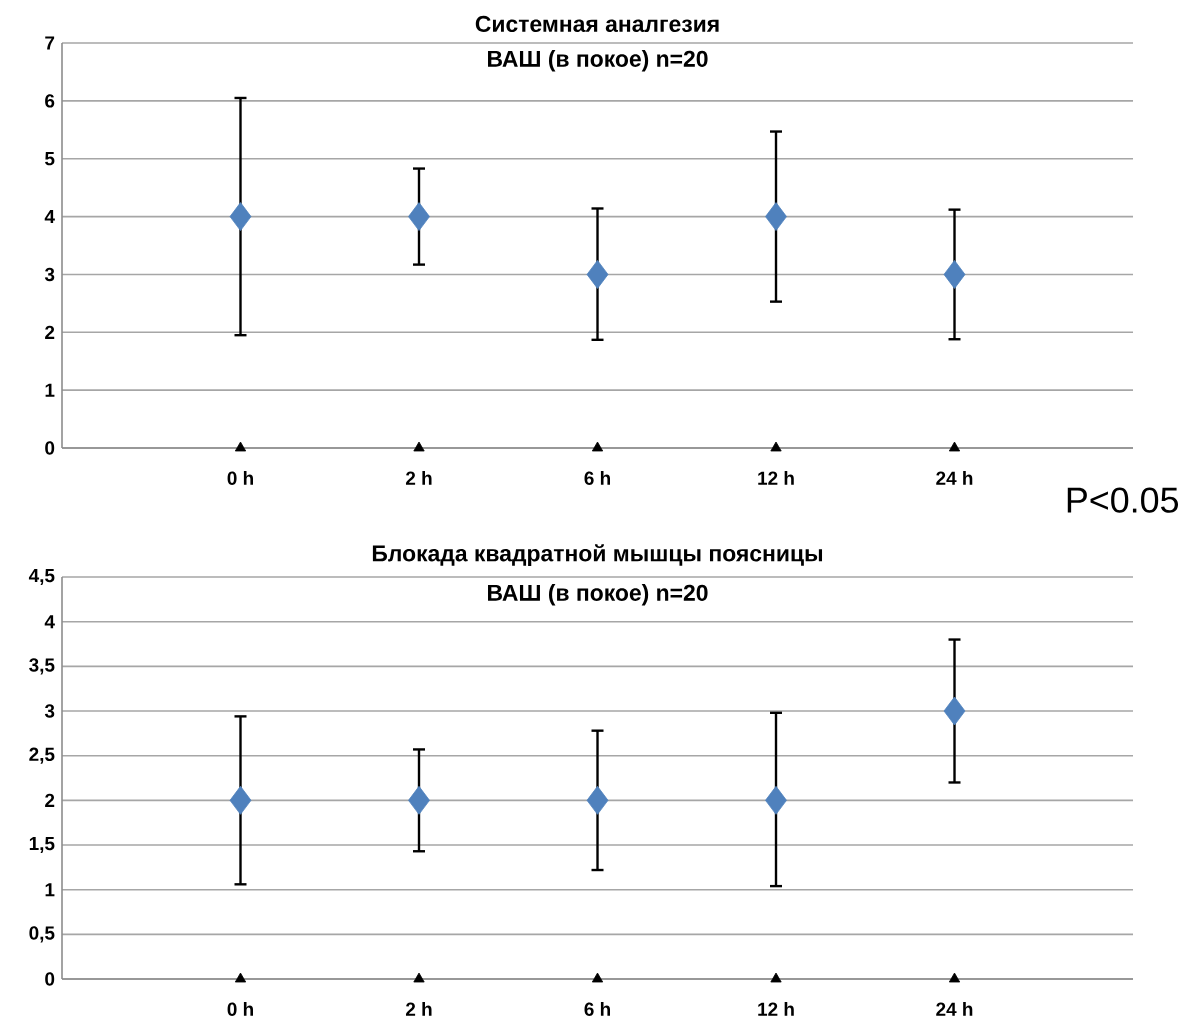  What do you see at coordinates (597, 24) in the screenshot?
I see `chart-title: Системная аналгезия` at bounding box center [597, 24].